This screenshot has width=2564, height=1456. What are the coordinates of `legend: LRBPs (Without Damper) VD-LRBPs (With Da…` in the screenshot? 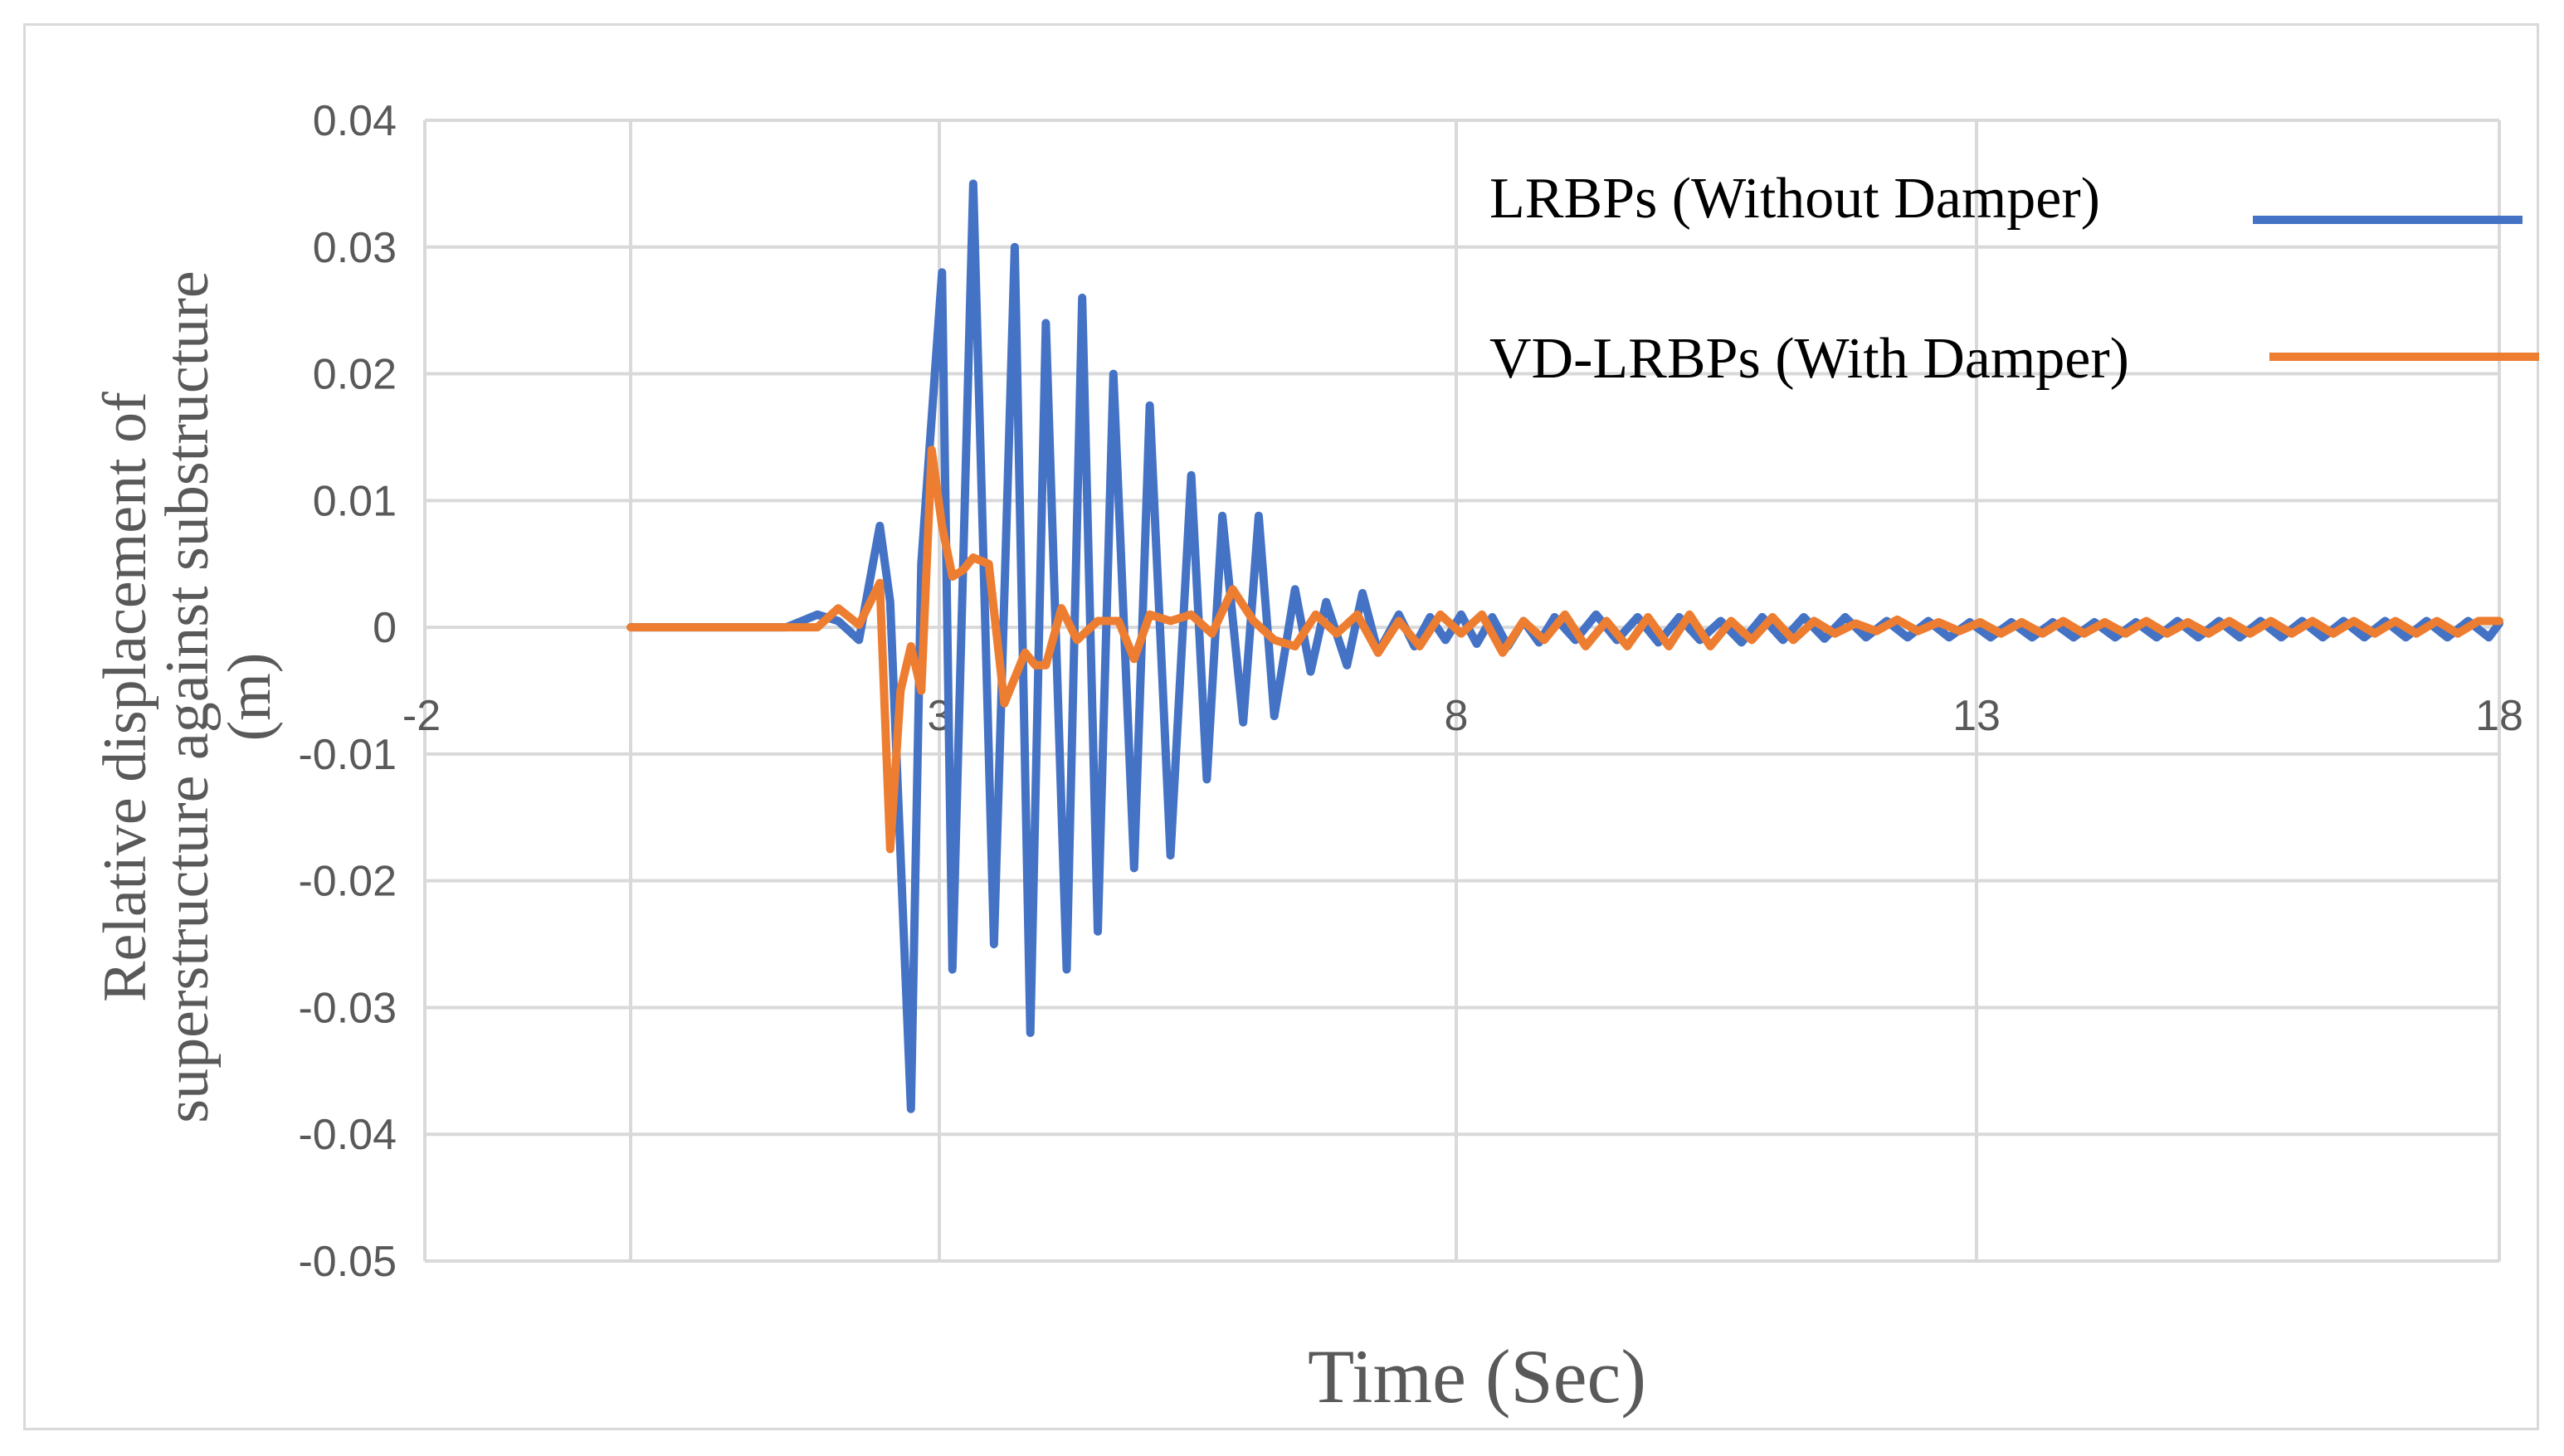 It's located at (2014, 279).